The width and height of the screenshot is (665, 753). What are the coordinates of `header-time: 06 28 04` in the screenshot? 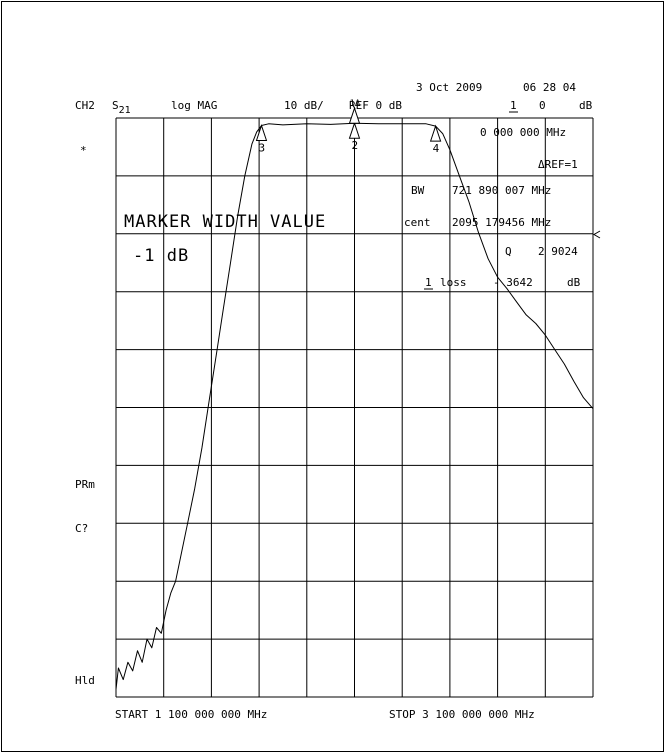 It's located at (549, 87).